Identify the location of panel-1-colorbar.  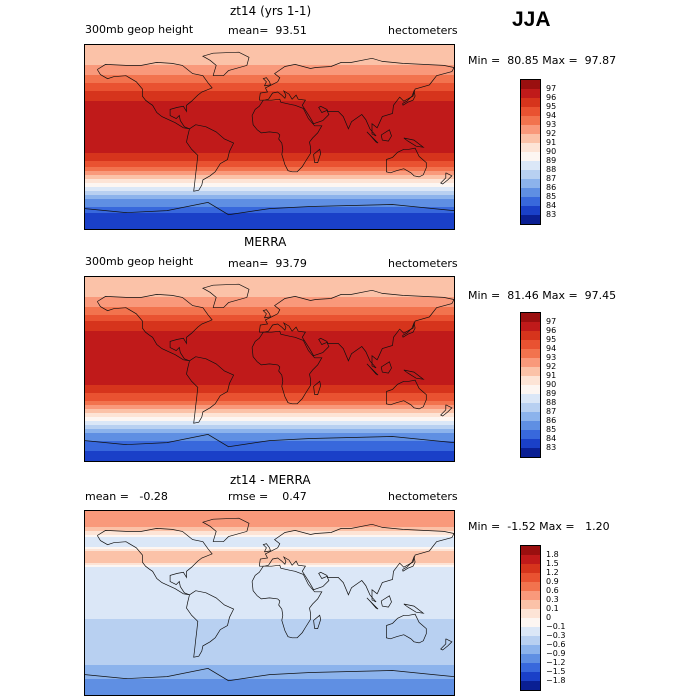
(530, 152).